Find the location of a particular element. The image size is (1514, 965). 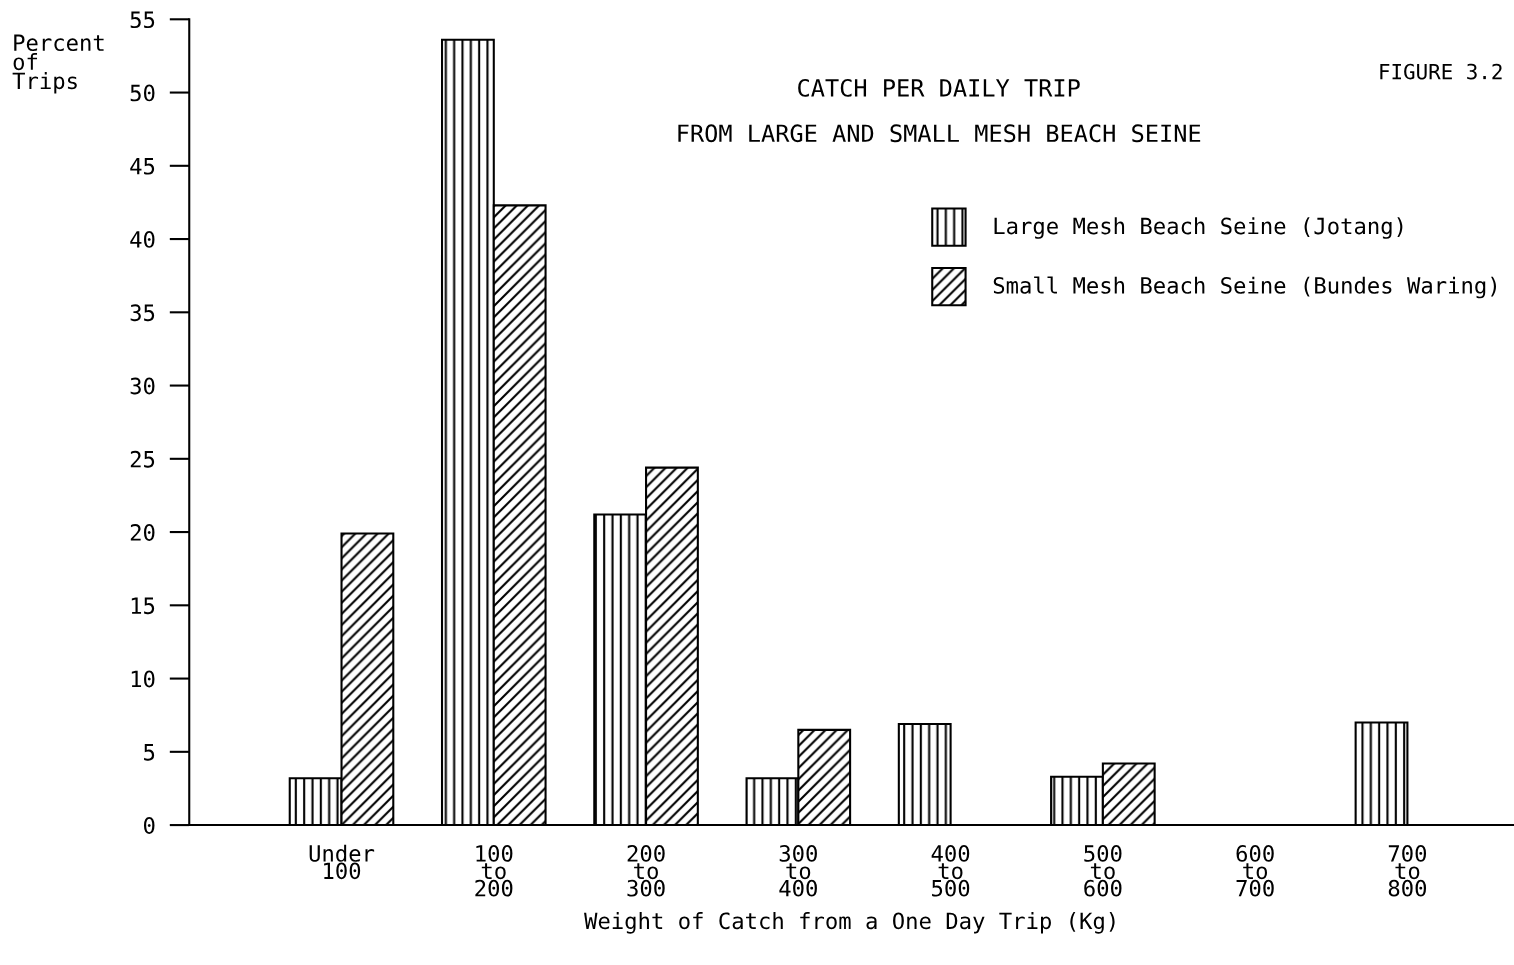

x-tick-label: 300 to 400 is located at coordinates (798, 871).